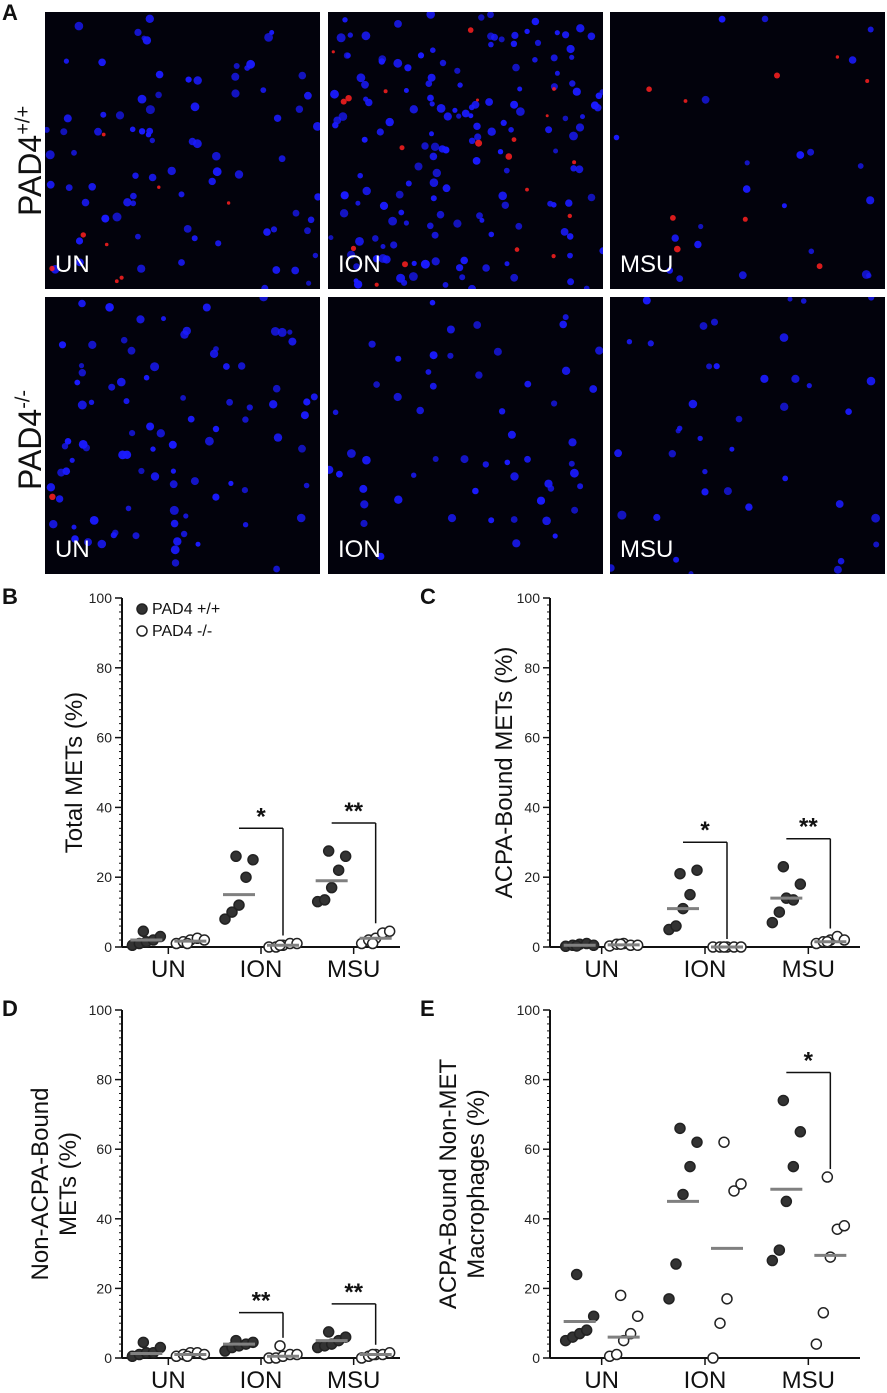 This screenshot has height=1393, width=887. I want to click on micrograph-ko-msu-cells, so click(745, 435).